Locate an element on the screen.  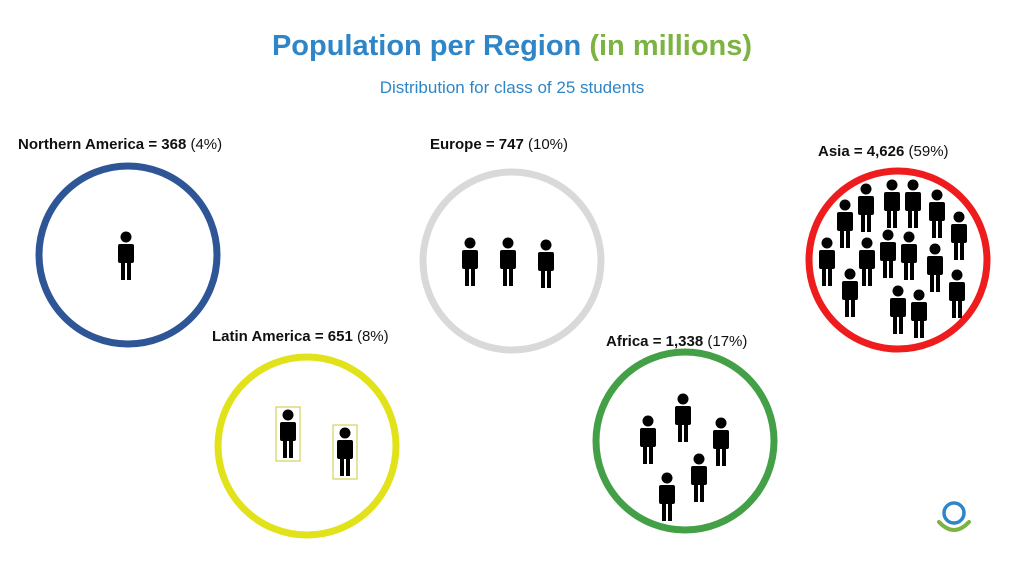
region-percent: (17%) is located at coordinates (727, 341).